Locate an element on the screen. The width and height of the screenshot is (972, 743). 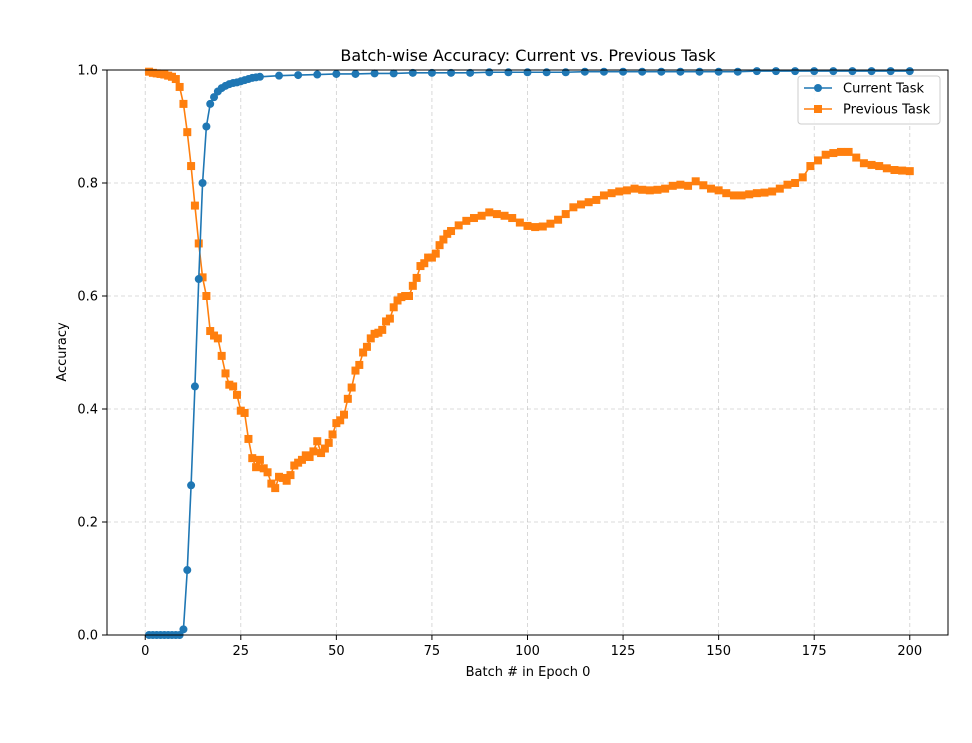
y-tick-label: 1.0 is located at coordinates (87, 71).